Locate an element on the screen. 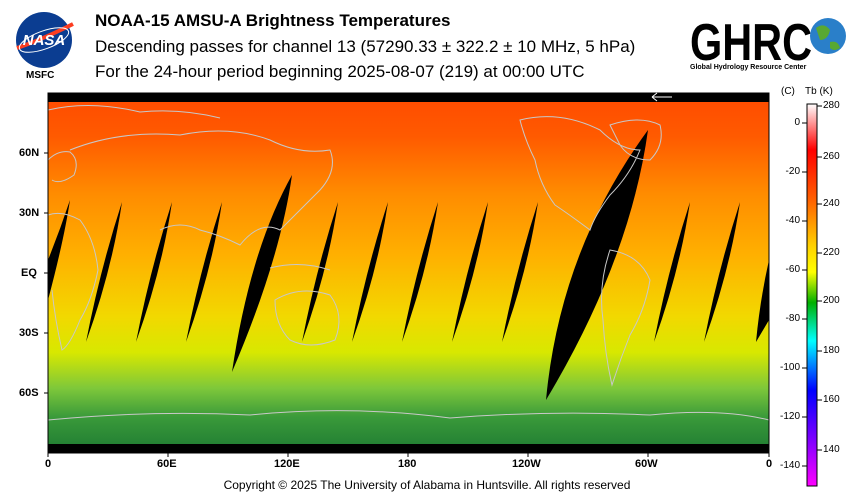  nasa-logo: NASA is located at coordinates (45, 40).